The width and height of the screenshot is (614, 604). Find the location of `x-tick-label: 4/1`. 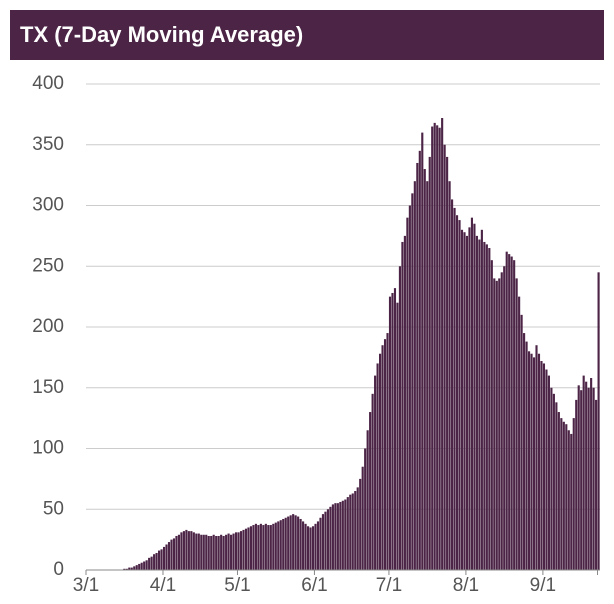

x-tick-label: 4/1 is located at coordinates (163, 585).